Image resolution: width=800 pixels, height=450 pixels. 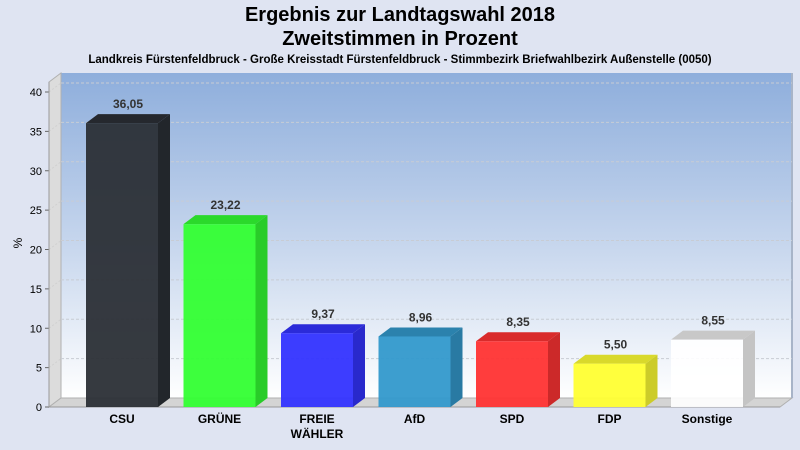 What do you see at coordinates (610, 419) in the screenshot?
I see `x-tick-label: FDP` at bounding box center [610, 419].